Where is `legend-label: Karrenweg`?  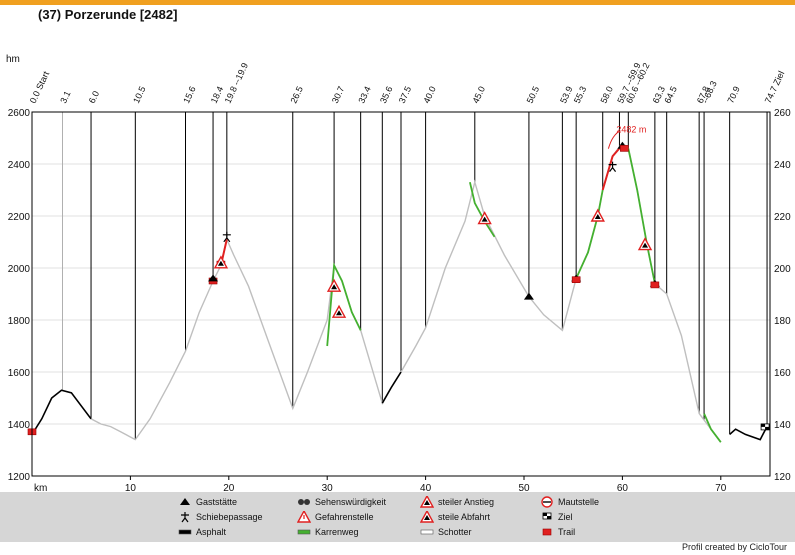 legend-label: Karrenweg is located at coordinates (337, 532).